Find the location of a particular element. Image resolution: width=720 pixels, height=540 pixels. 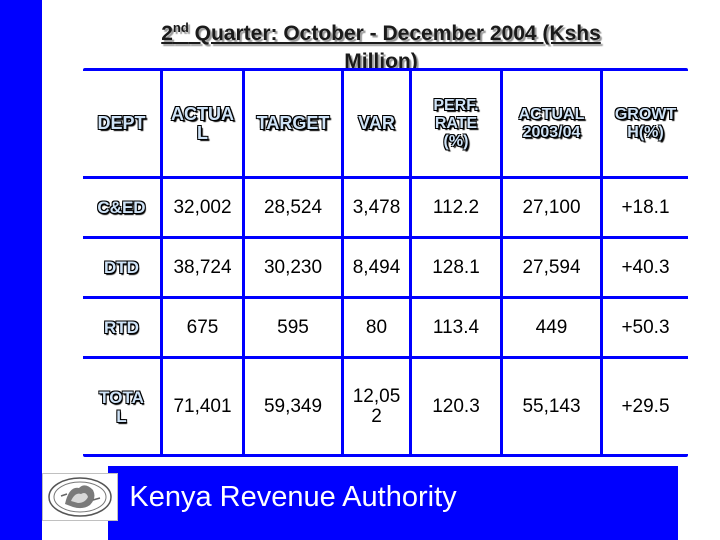

cell-growth: +18.1 is located at coordinates (645, 207).